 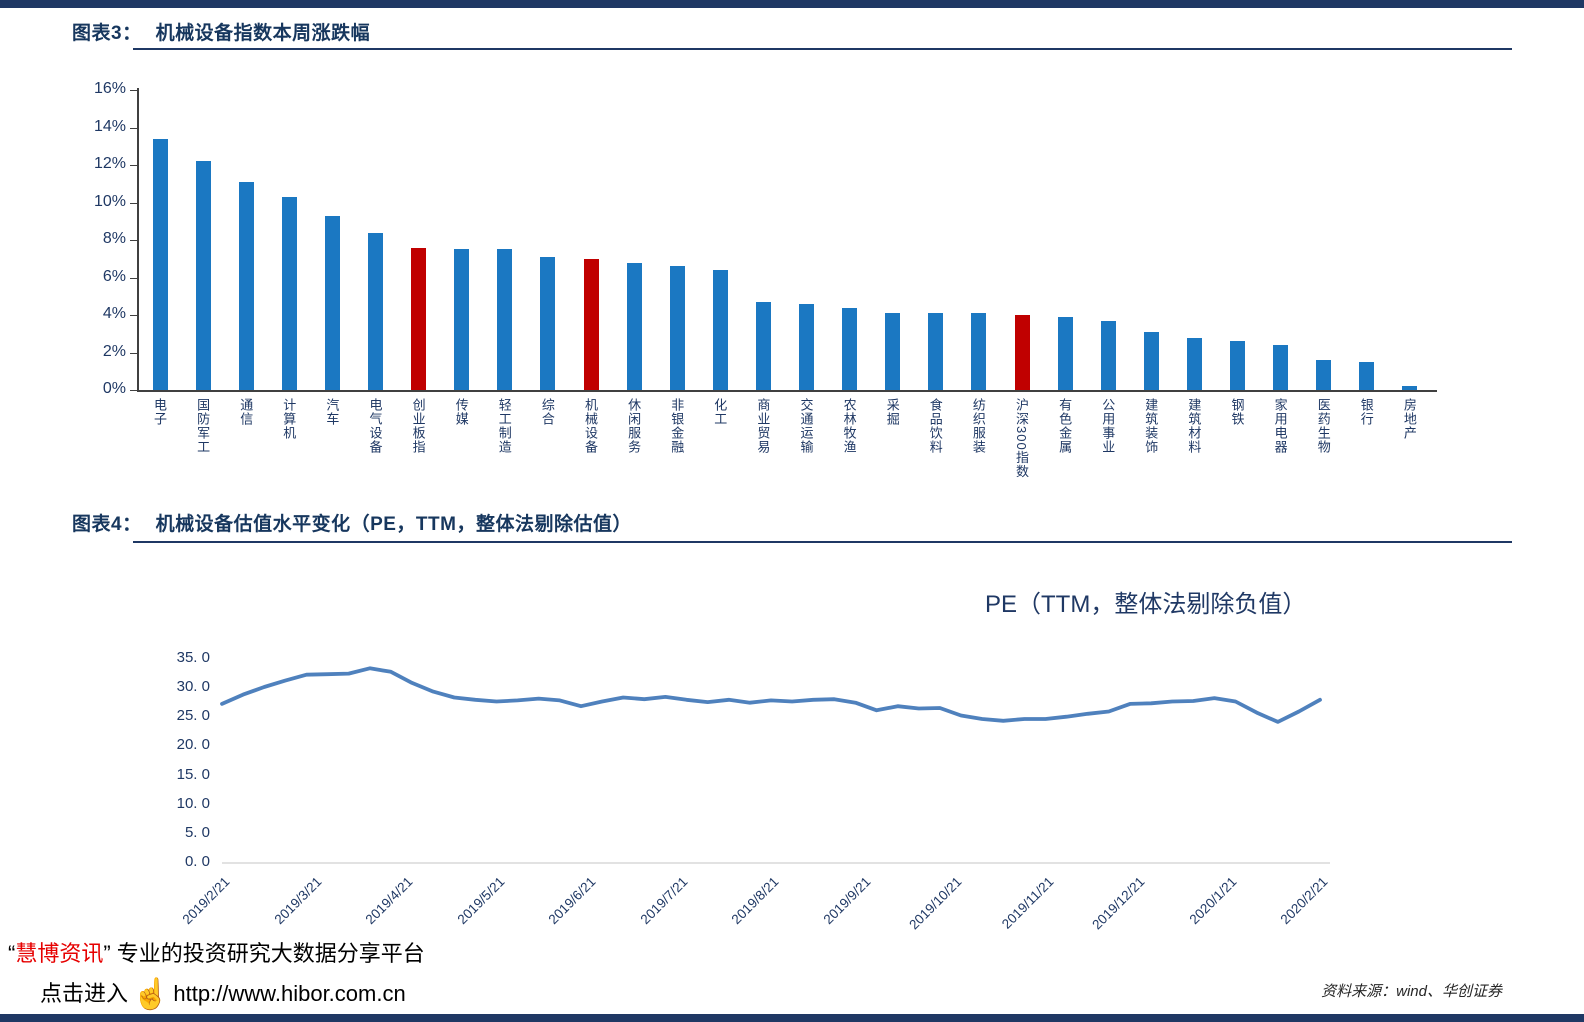 I want to click on line-x-axis-label: 2020/2/21, so click(x=1304, y=901).